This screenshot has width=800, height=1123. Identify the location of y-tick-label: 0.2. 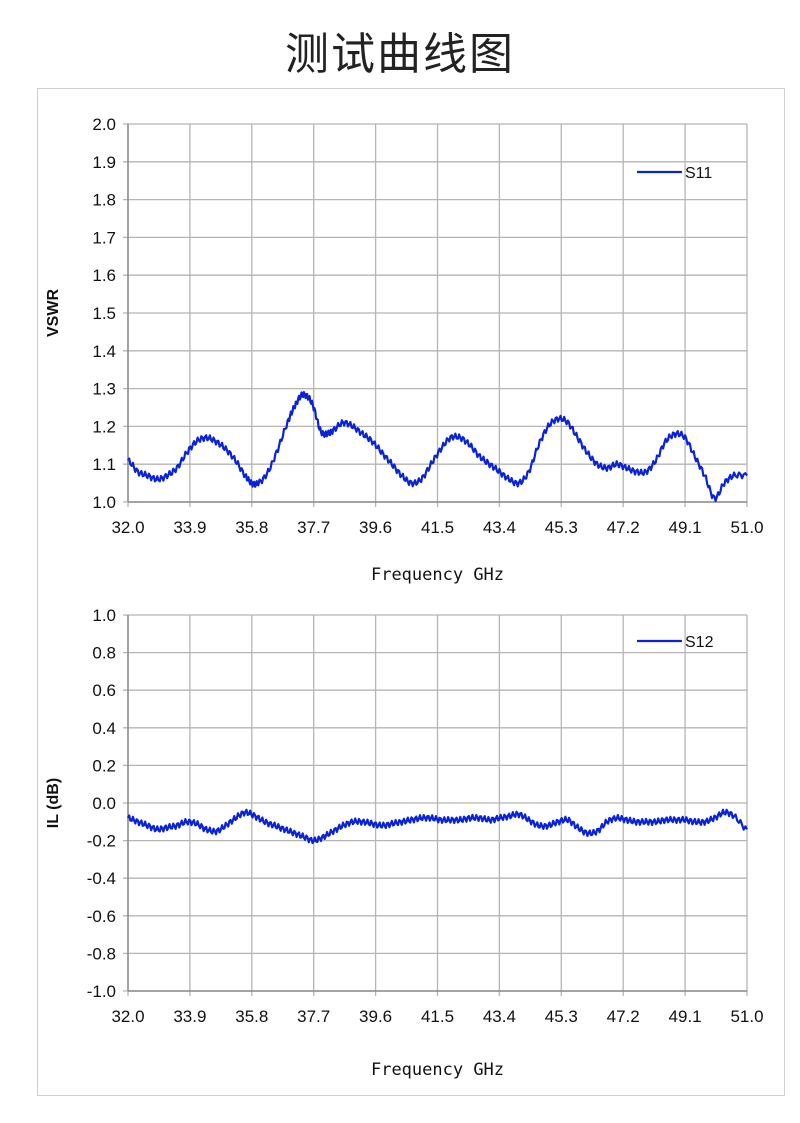
(104, 765).